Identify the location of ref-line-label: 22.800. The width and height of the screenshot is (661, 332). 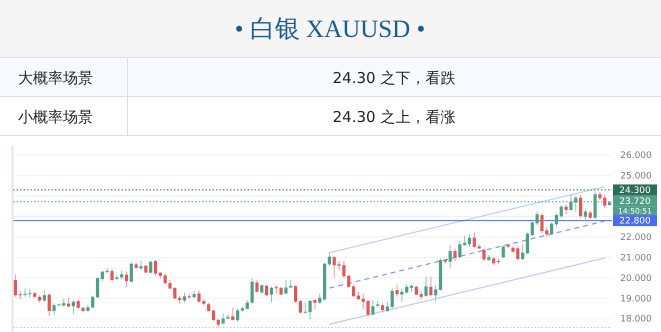
(635, 221).